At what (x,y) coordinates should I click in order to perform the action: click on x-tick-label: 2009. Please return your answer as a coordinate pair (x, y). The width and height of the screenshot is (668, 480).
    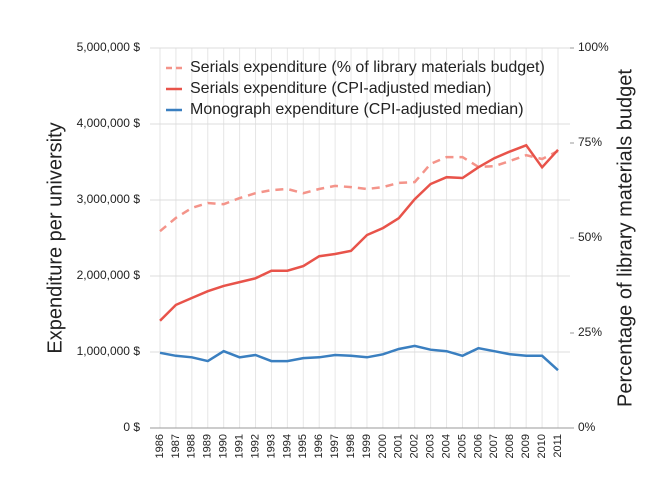
    Looking at the image, I should click on (526, 446).